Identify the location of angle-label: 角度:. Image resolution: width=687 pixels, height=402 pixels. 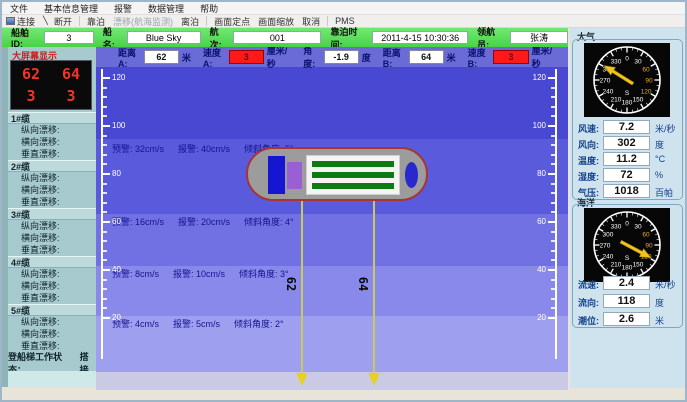
(309, 58).